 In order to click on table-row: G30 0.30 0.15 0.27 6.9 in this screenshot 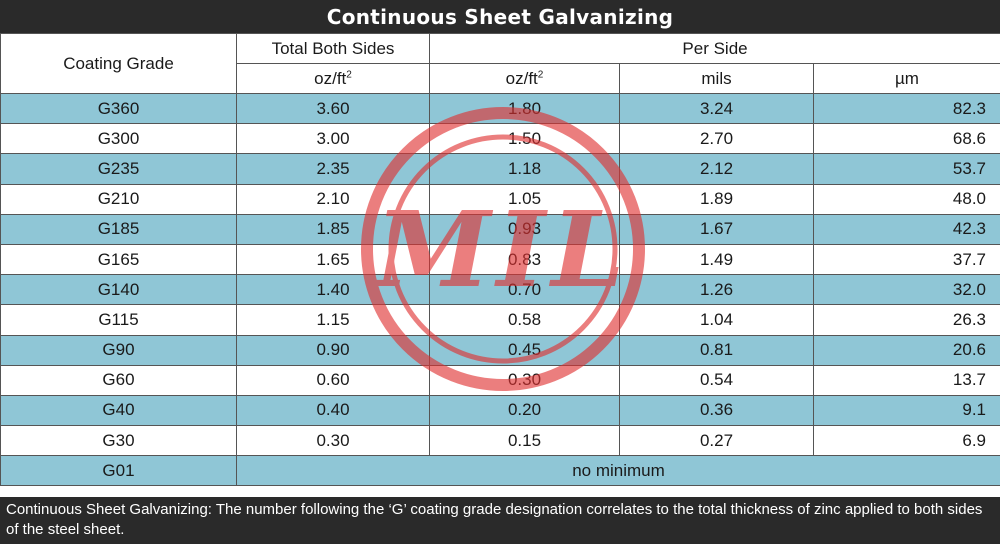, I will do `click(500, 441)`.